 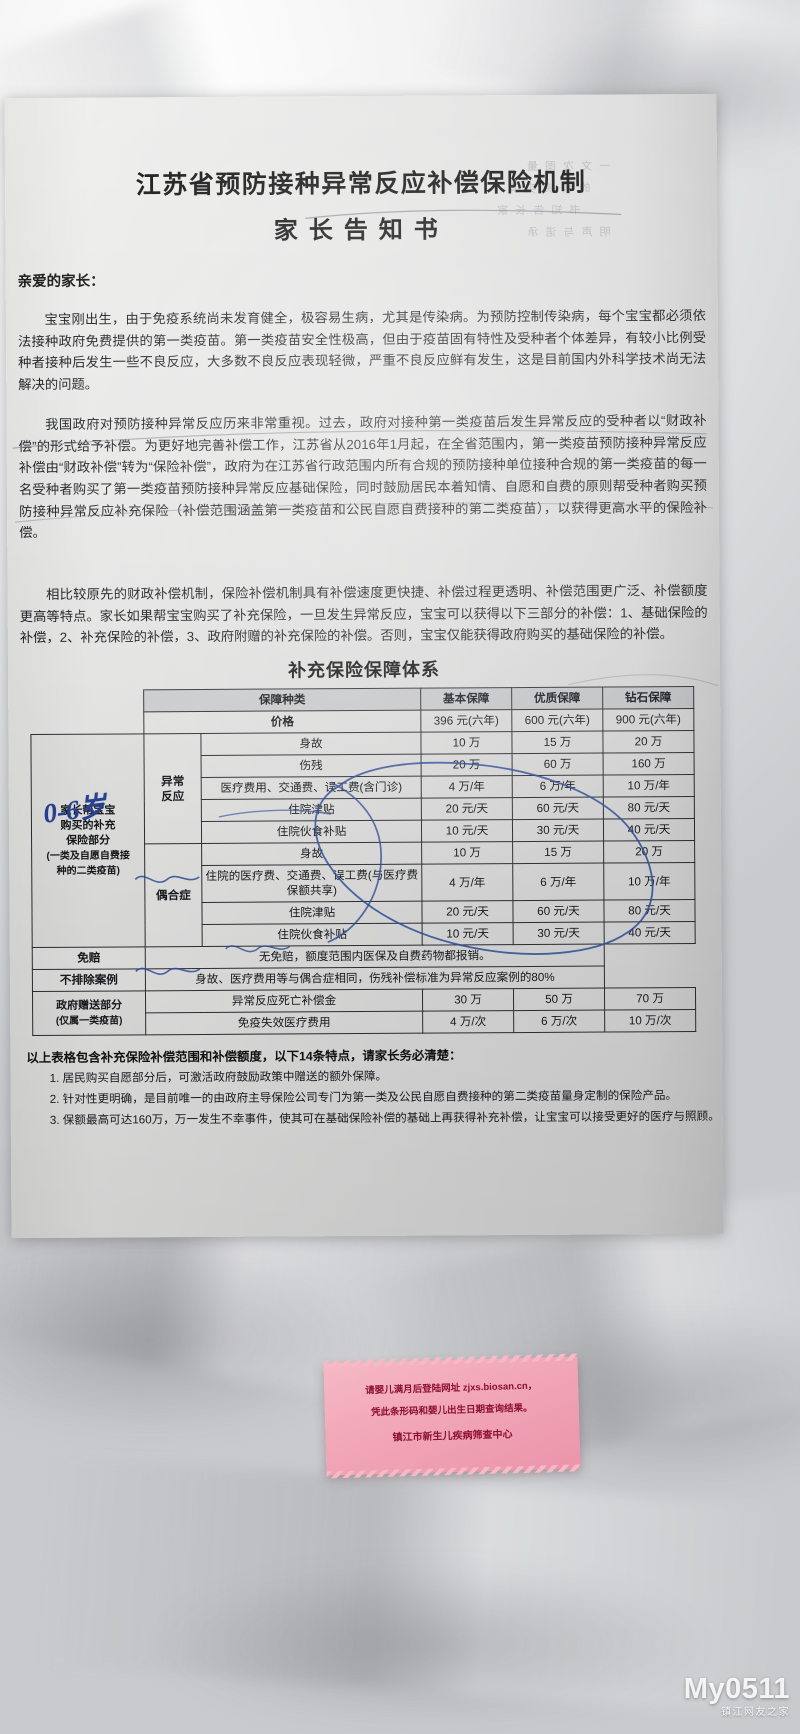 I want to click on row-label: 异常反应死亡补偿金, so click(x=284, y=1001).